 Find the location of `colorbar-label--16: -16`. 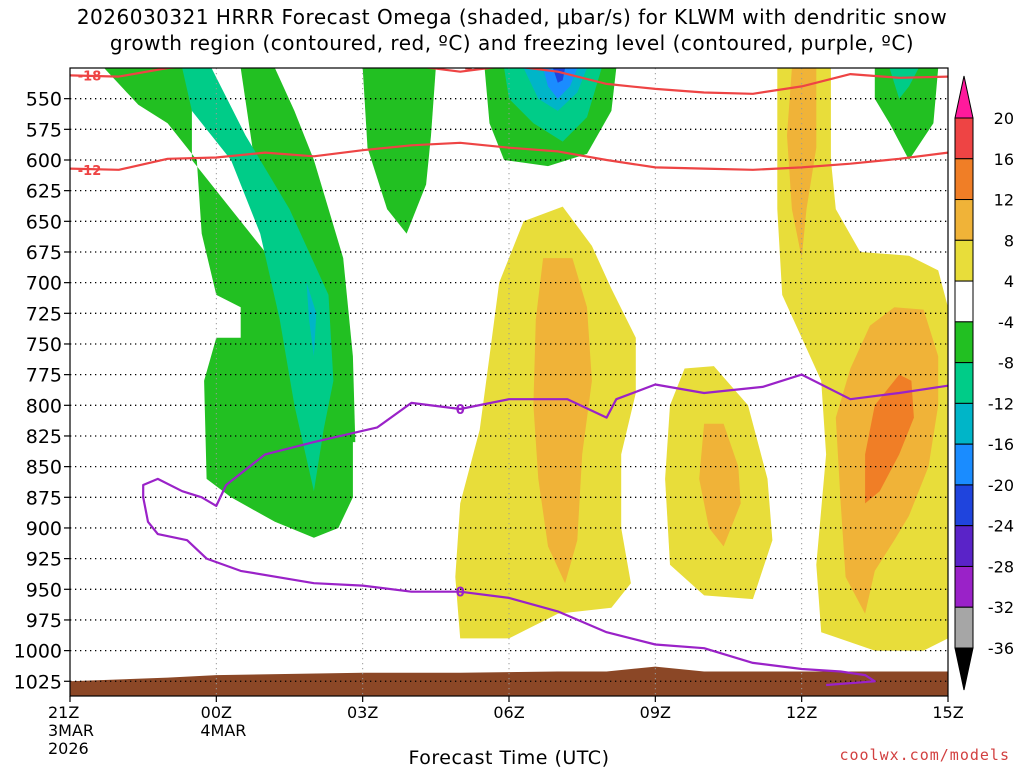

colorbar-label--16: -16 is located at coordinates (1001, 444).